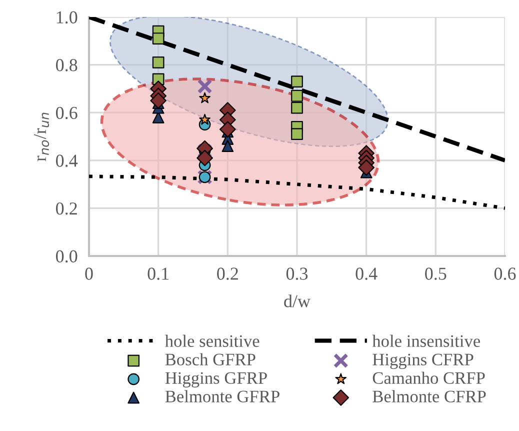 This screenshot has width=519, height=431. Describe the element at coordinates (67, 65) in the screenshot. I see `y-tick-label: 0.8` at that location.